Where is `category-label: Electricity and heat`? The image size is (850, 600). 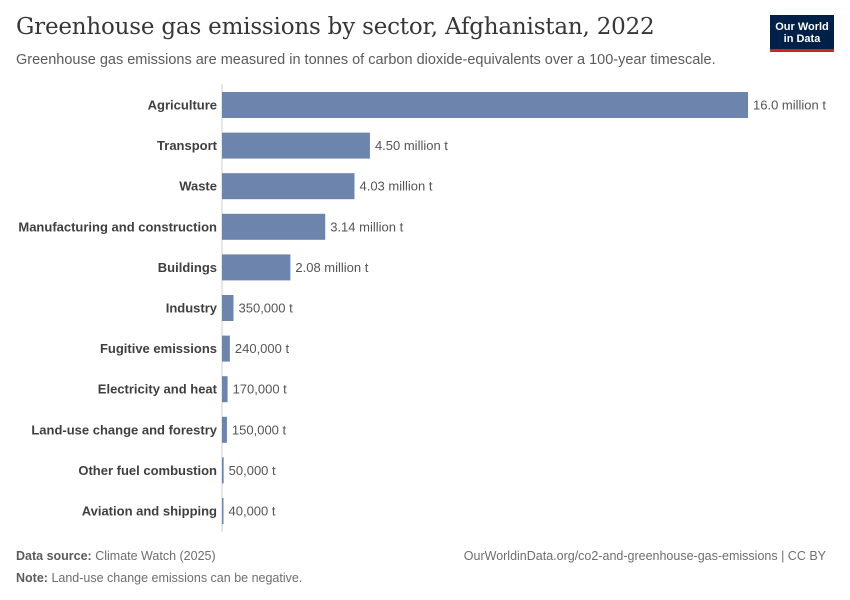 category-label: Electricity and heat is located at coordinates (158, 389).